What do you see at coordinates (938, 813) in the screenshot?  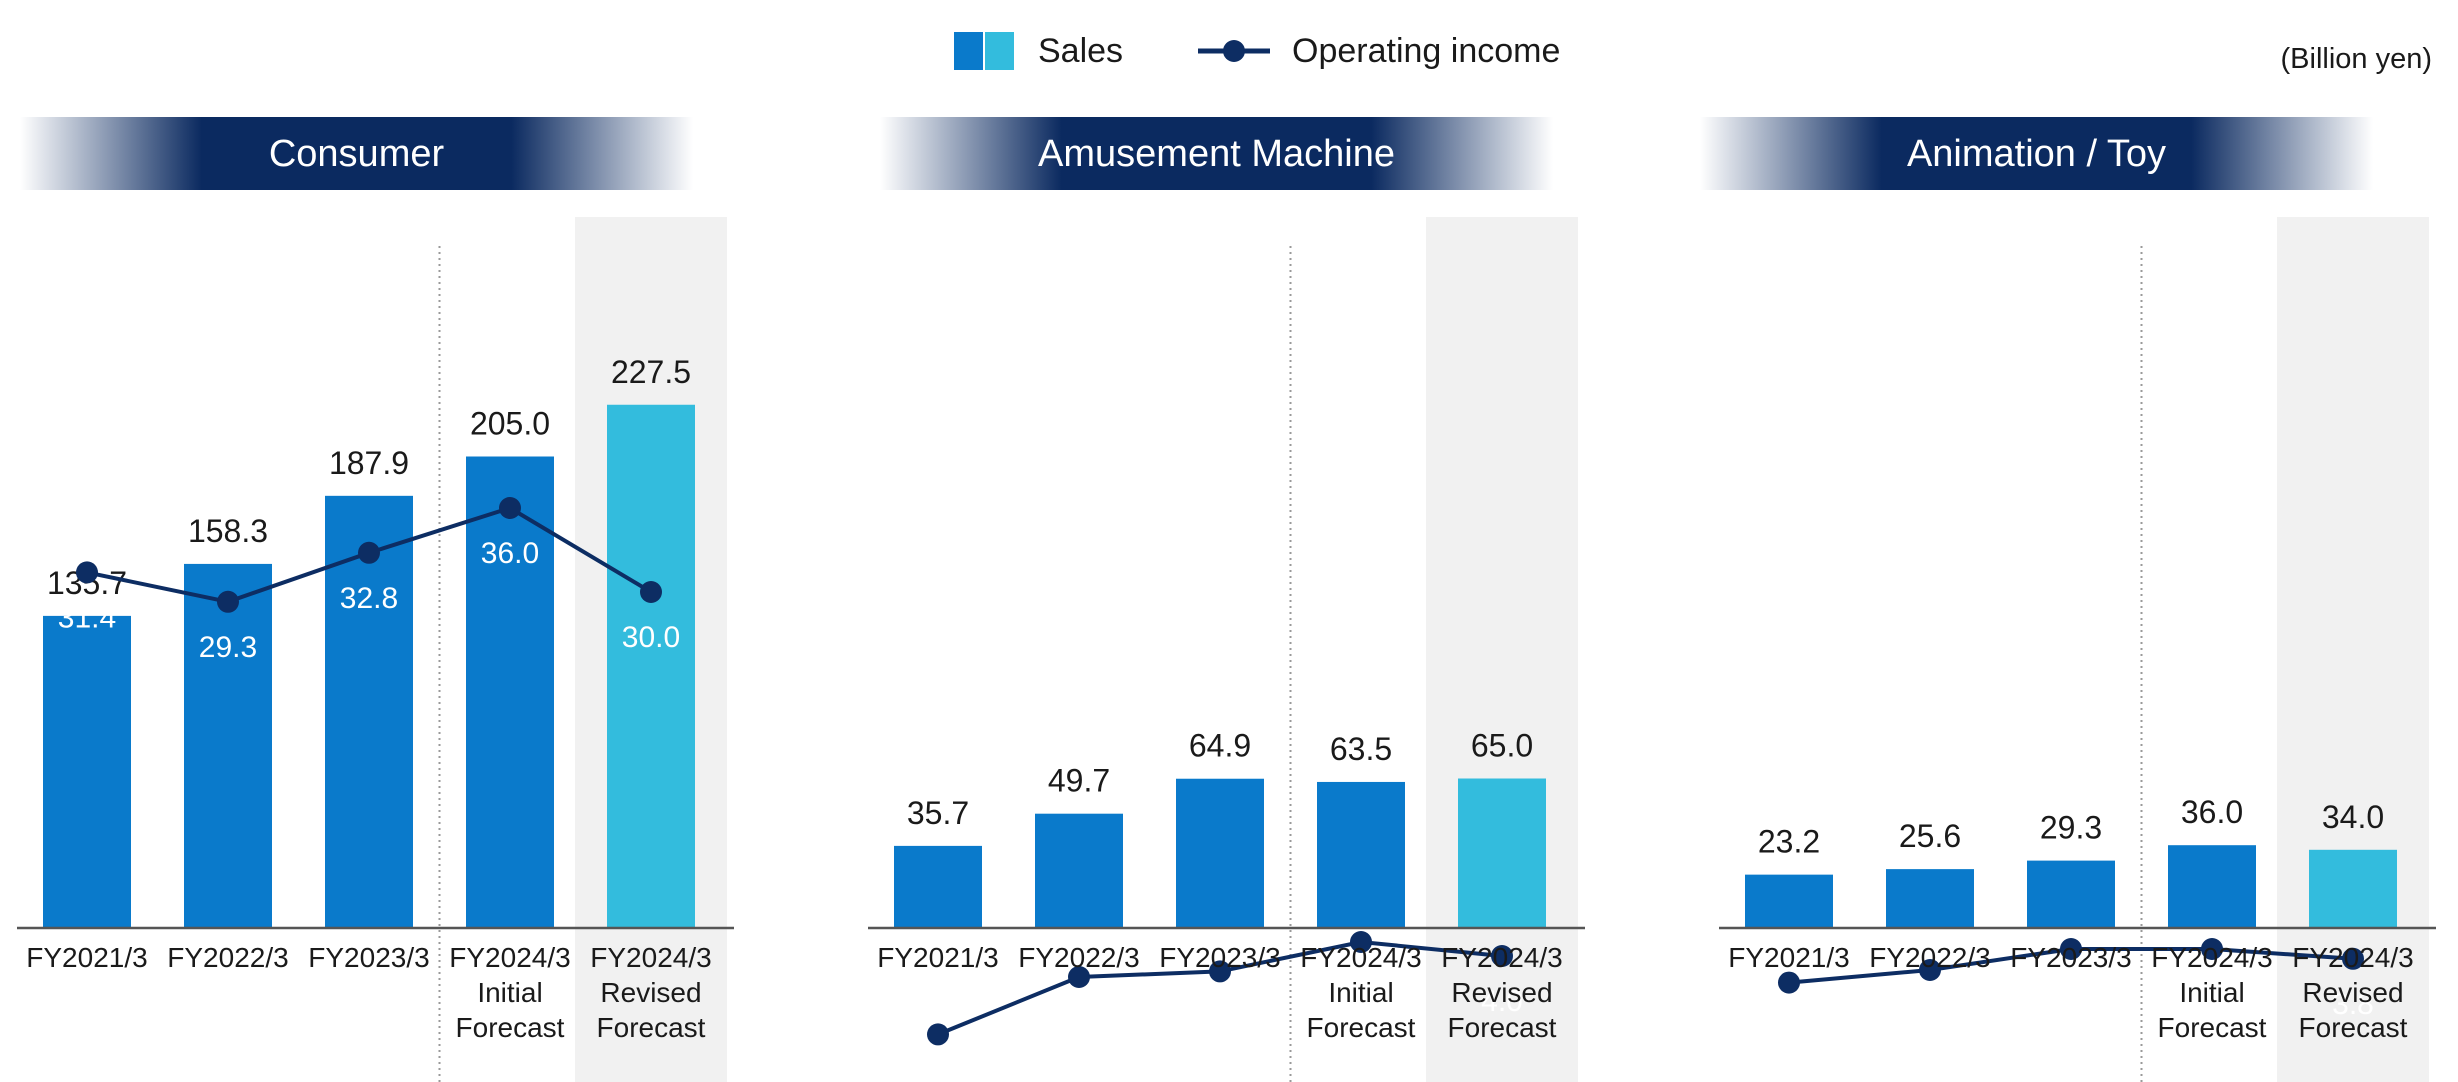 I see `sales-value-label: 35.7` at bounding box center [938, 813].